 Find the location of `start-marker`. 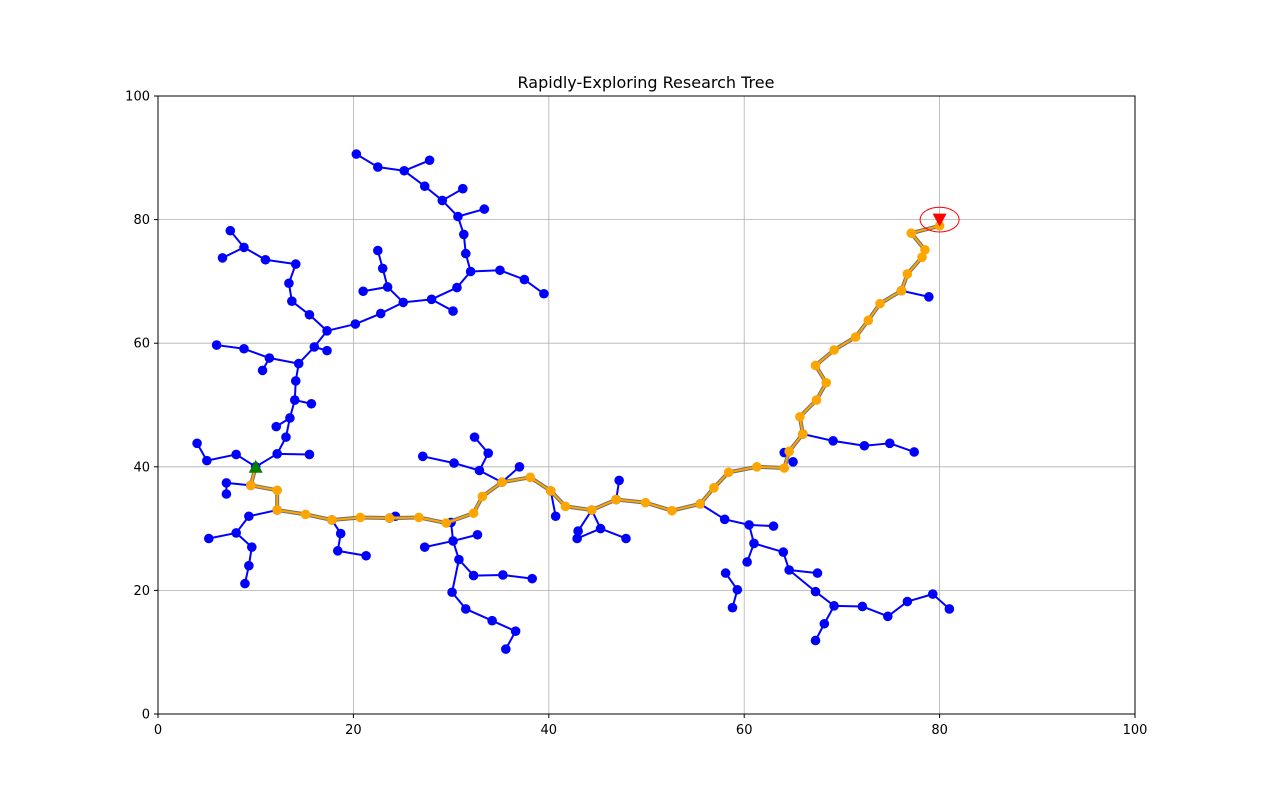

start-marker is located at coordinates (255, 466).